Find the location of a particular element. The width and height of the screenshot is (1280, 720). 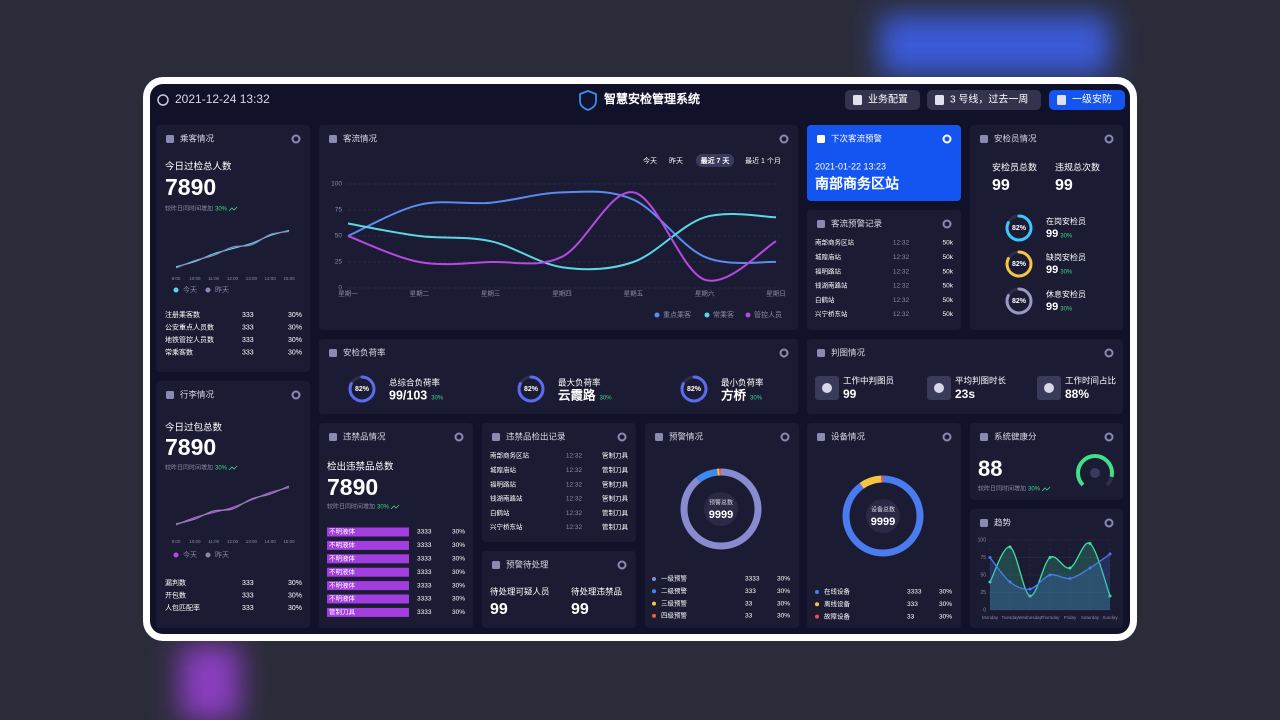

label: 今日过检总人数 is located at coordinates (198, 167).